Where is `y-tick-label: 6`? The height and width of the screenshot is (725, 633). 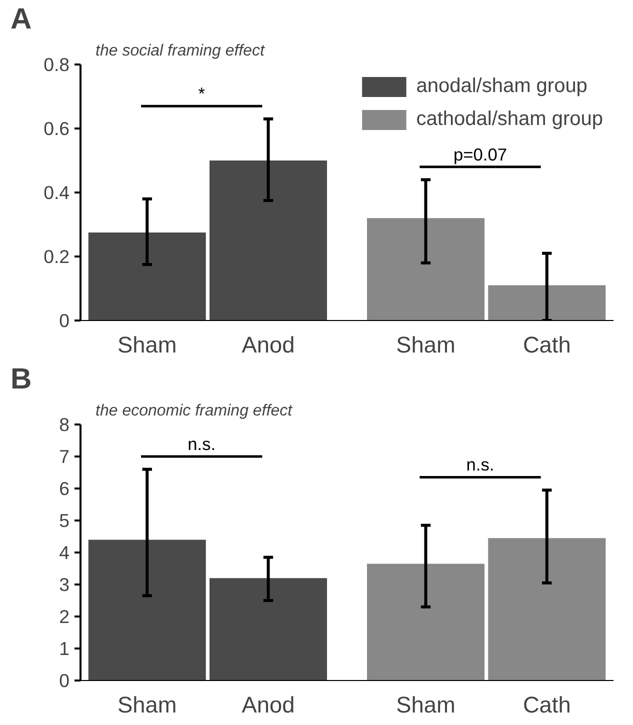
y-tick-label: 6 is located at coordinates (64, 488).